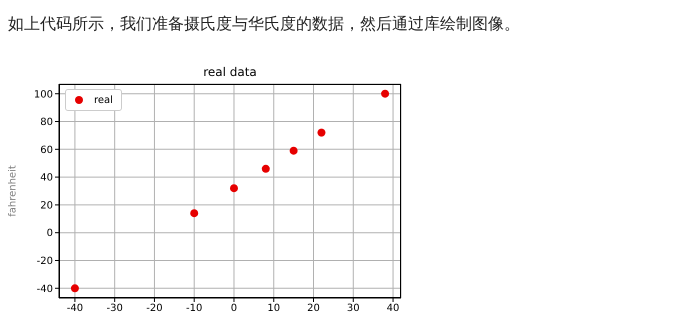 The image size is (687, 321). I want to click on x-tick-label: 10, so click(273, 308).